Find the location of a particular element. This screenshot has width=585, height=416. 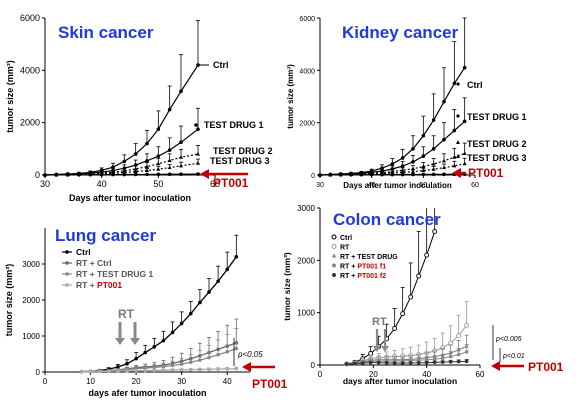

legend-label-drug: PT001 f1 is located at coordinates (371, 267).